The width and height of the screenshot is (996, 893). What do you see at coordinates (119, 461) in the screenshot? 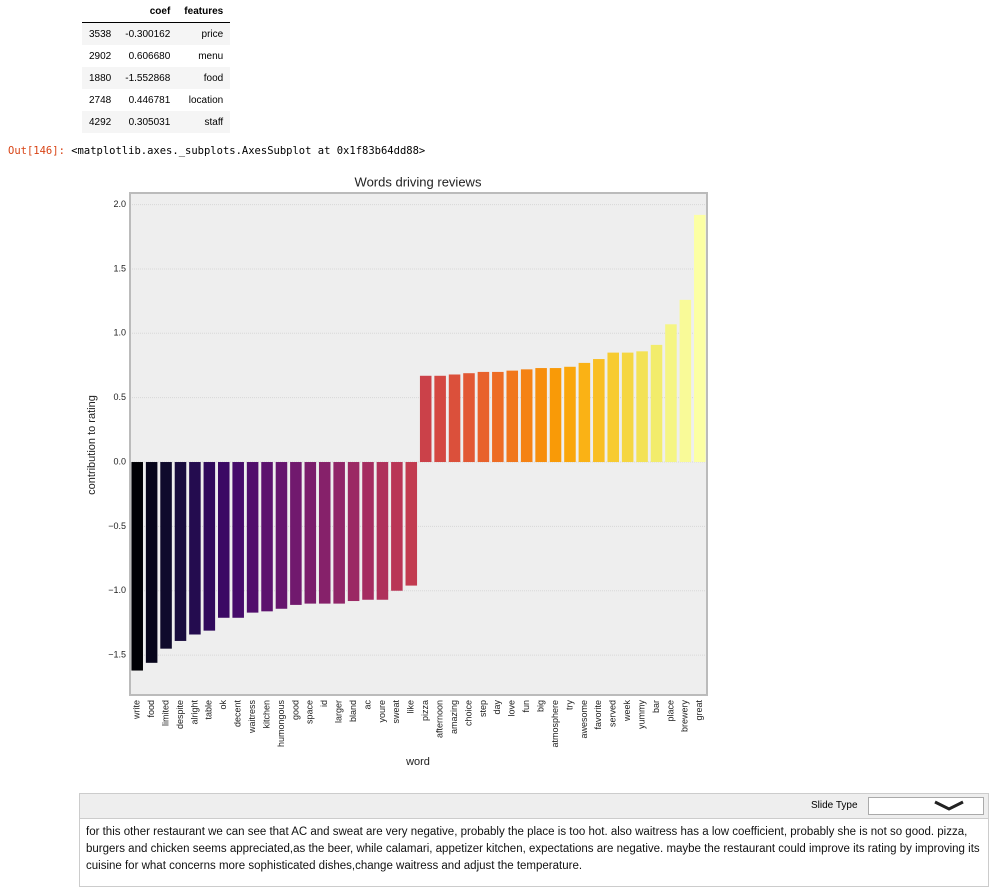
I see `y-tick-label: 0.0` at bounding box center [119, 461].